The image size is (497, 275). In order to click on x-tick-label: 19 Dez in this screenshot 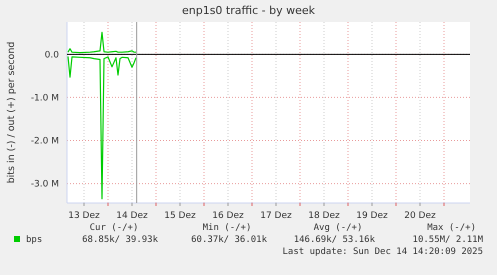, I will do `click(372, 216)`.